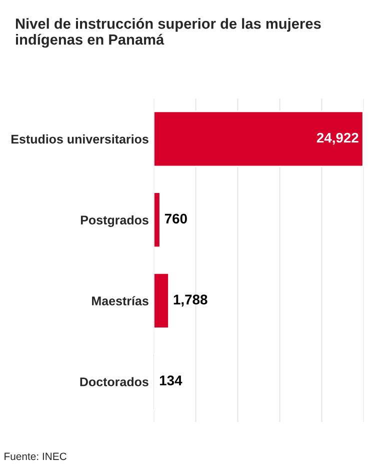 This screenshot has height=469, width=375. I want to click on data-label: 1,788, so click(191, 300).